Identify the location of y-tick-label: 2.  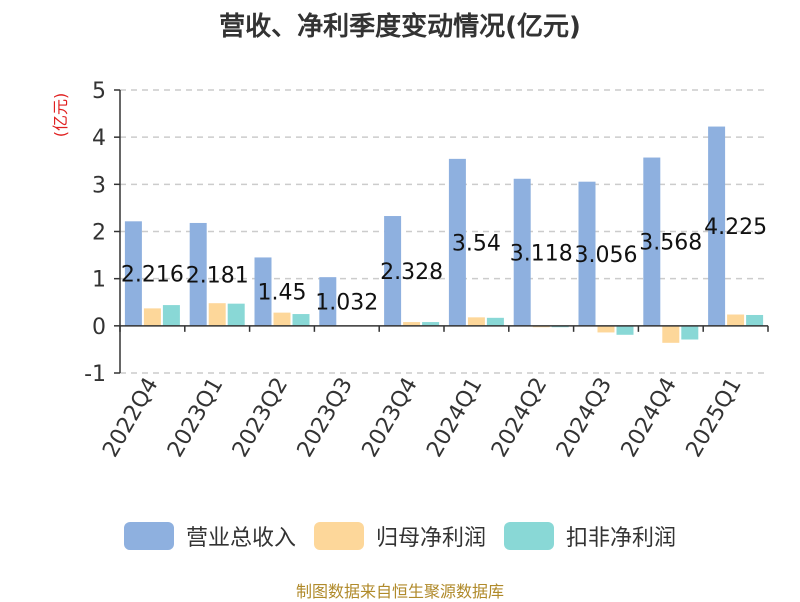
(99, 233).